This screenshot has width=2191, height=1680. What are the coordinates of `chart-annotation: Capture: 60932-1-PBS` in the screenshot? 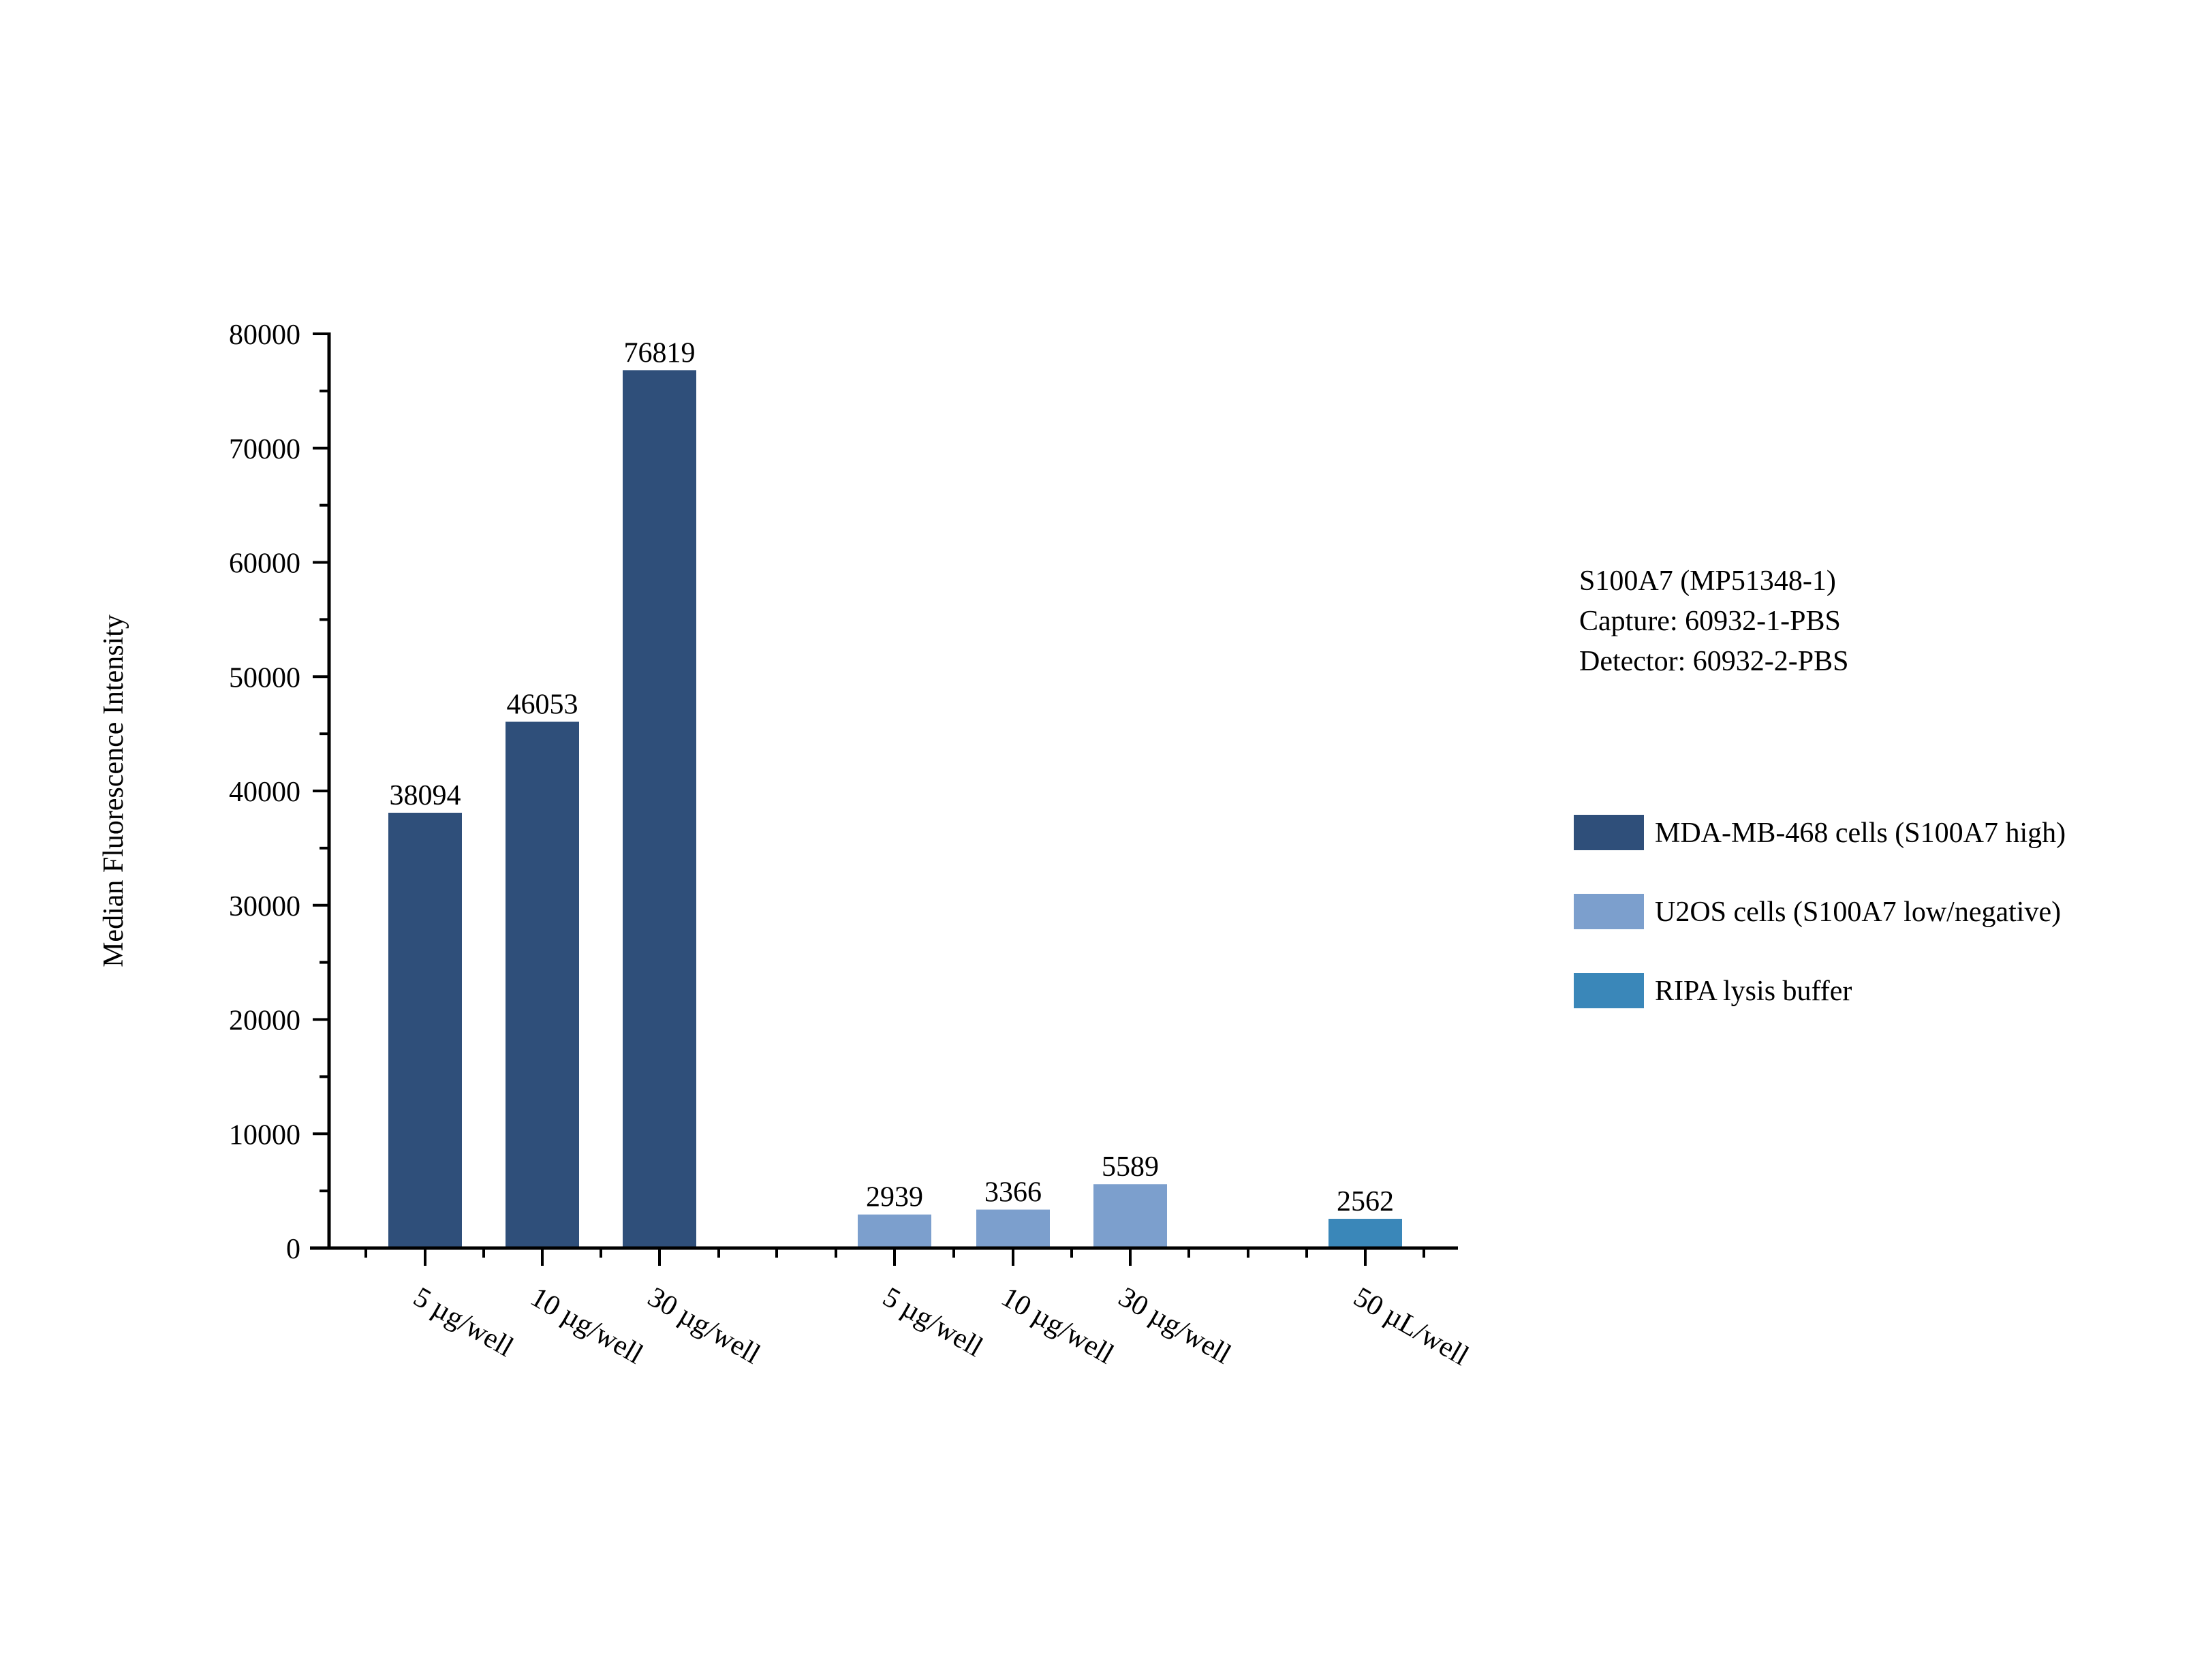 It's located at (1710, 621).